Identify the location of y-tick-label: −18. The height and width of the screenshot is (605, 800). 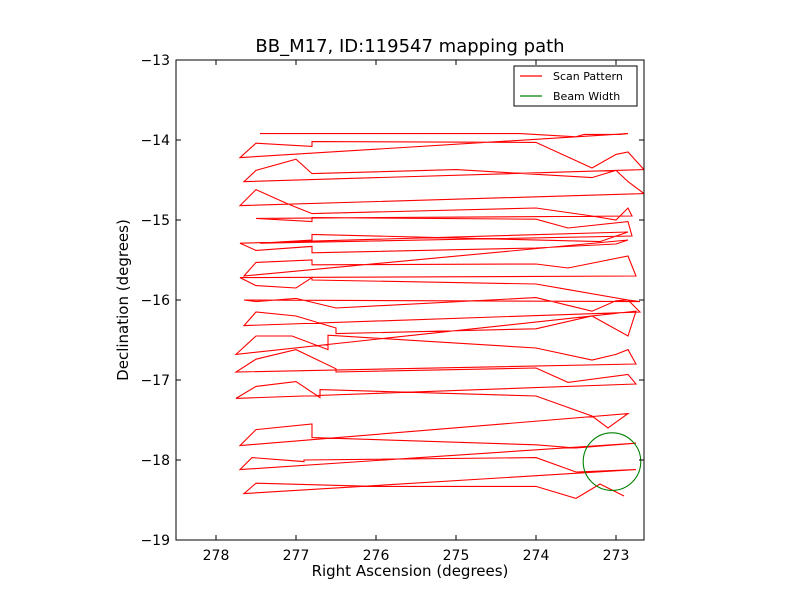
(155, 461).